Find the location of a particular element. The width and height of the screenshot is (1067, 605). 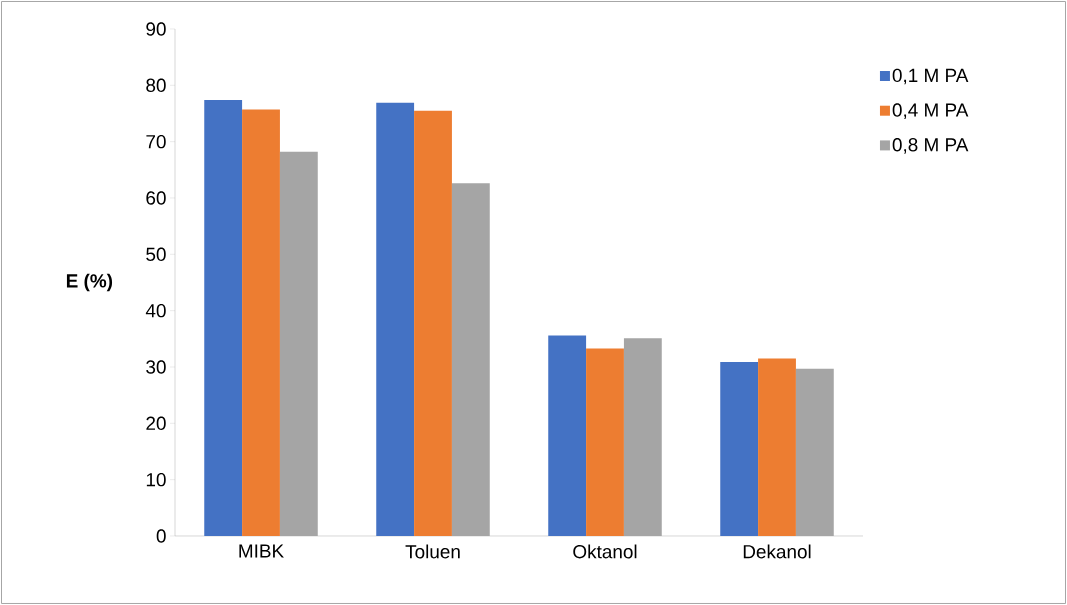

y-axis-title: E (%) is located at coordinates (89, 282).